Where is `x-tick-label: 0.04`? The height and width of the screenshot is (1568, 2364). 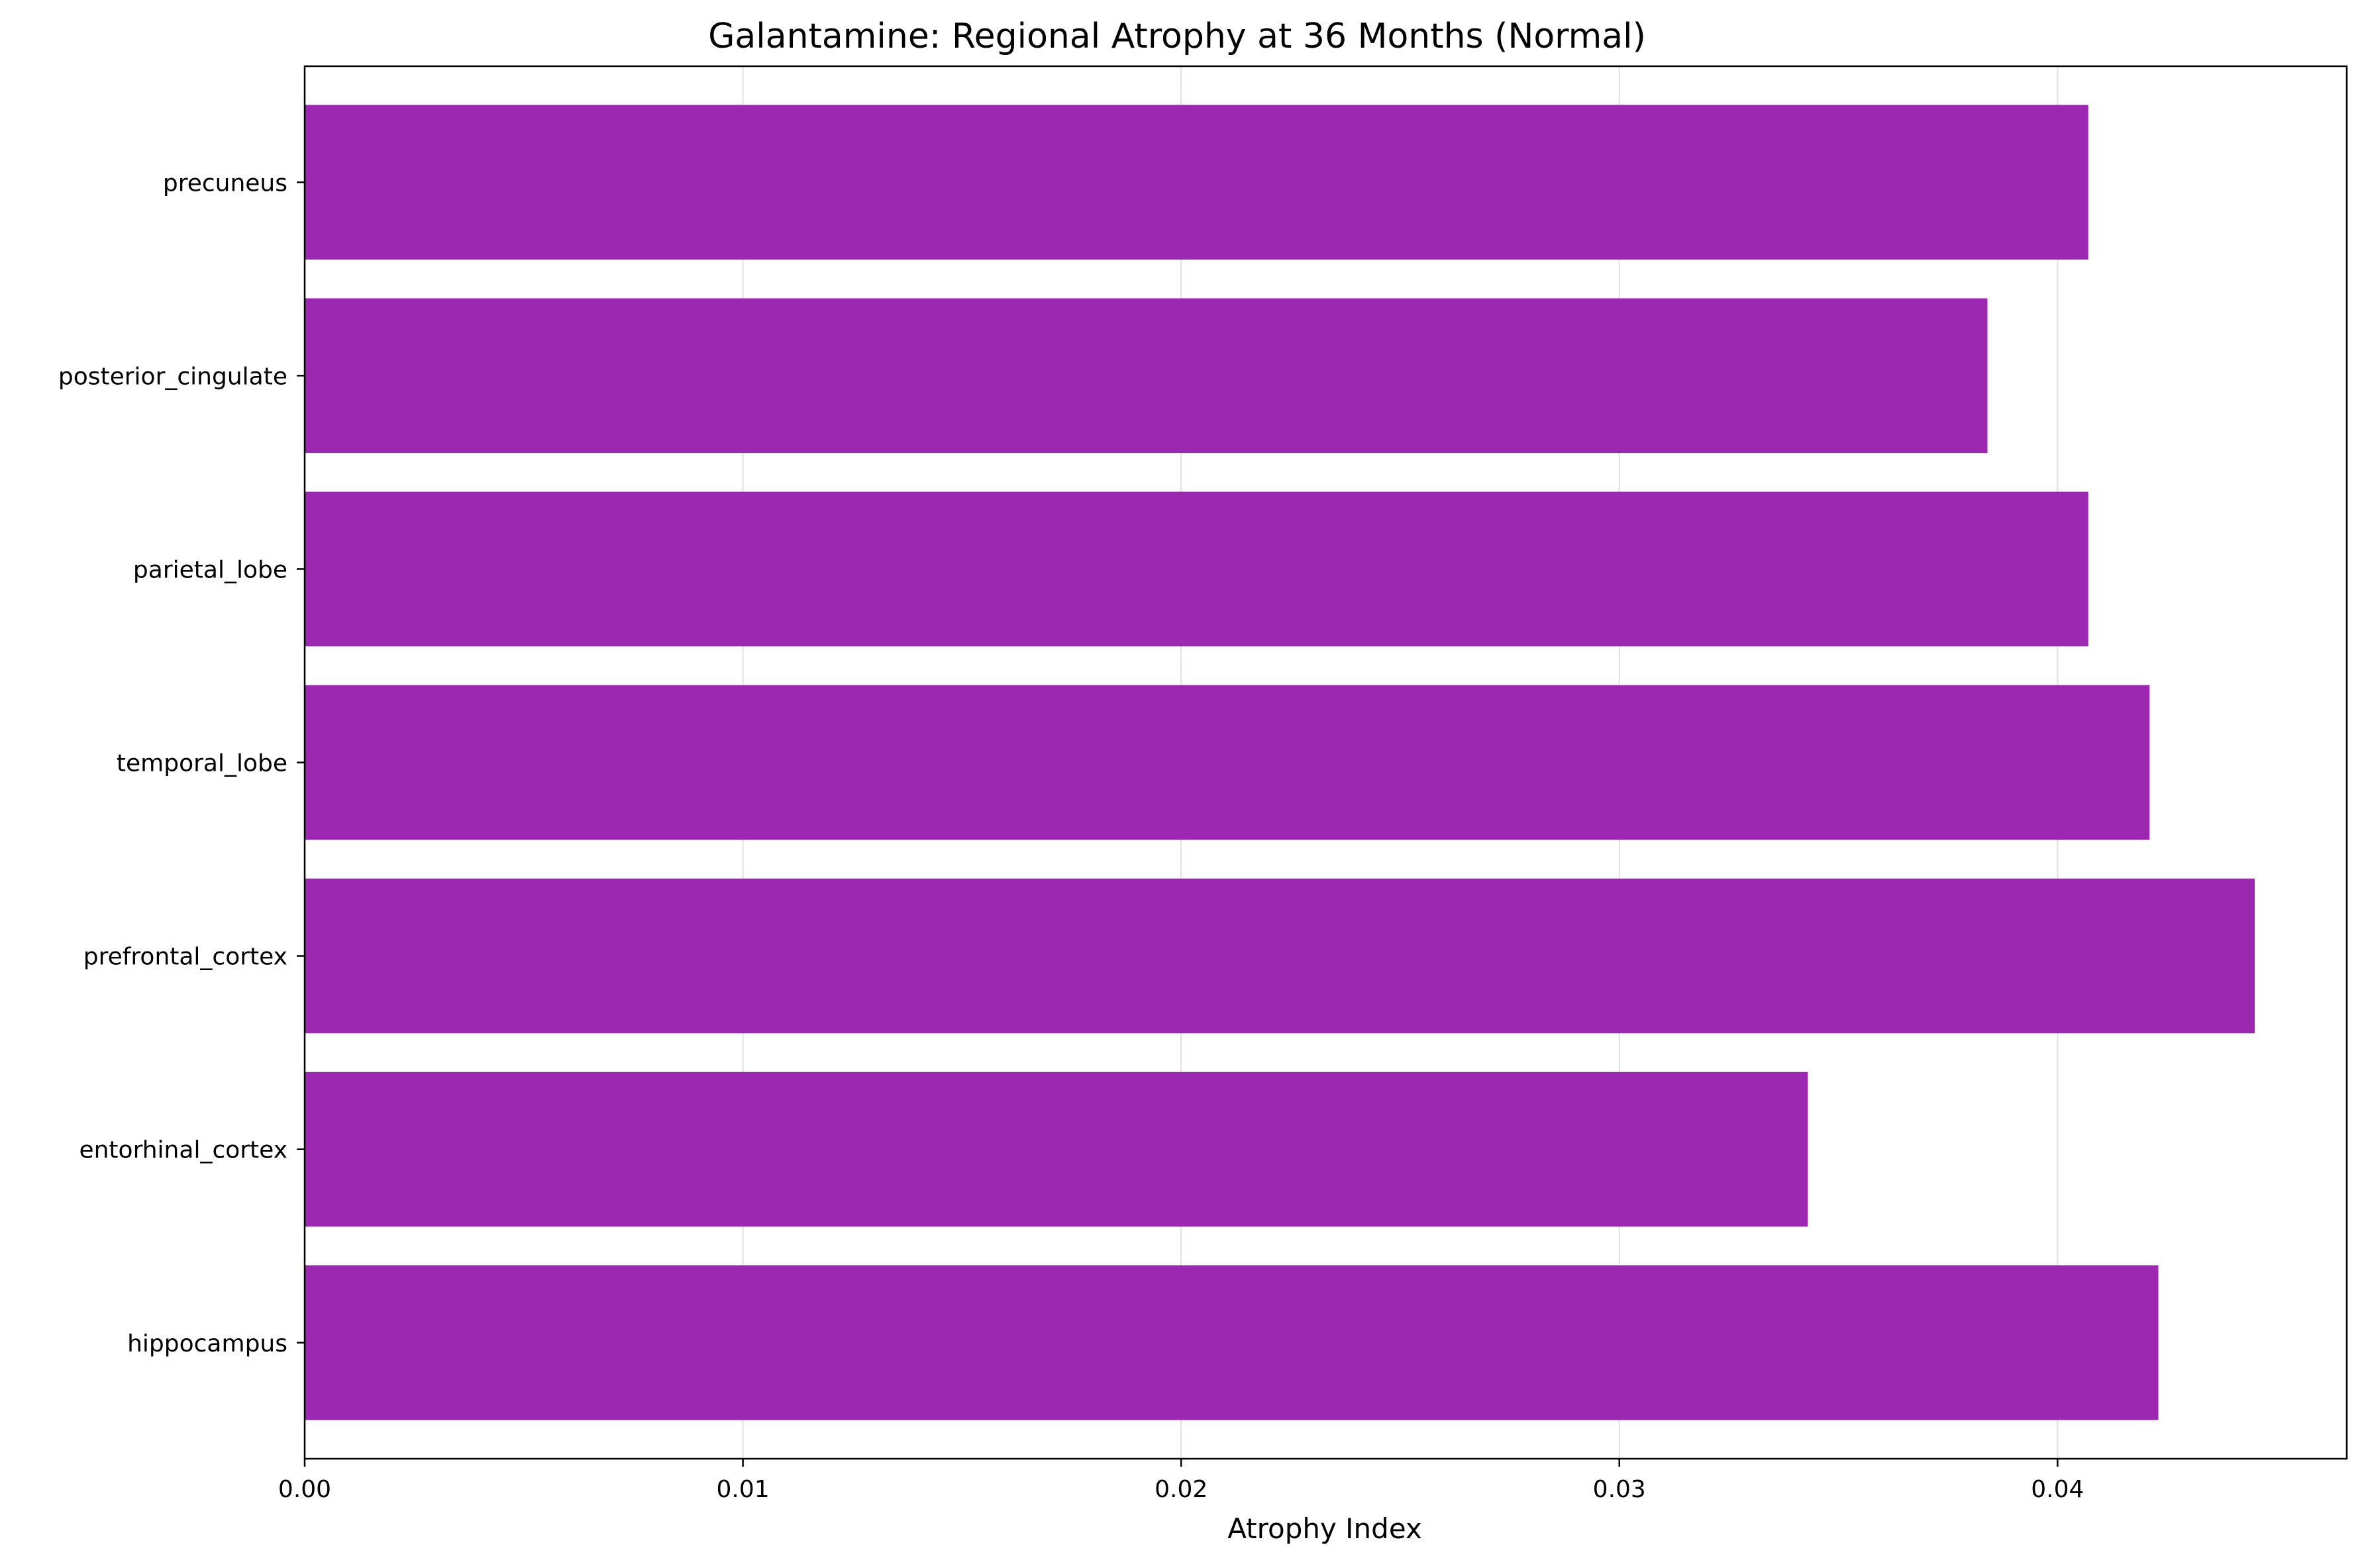
x-tick-label: 0.04 is located at coordinates (2057, 1489).